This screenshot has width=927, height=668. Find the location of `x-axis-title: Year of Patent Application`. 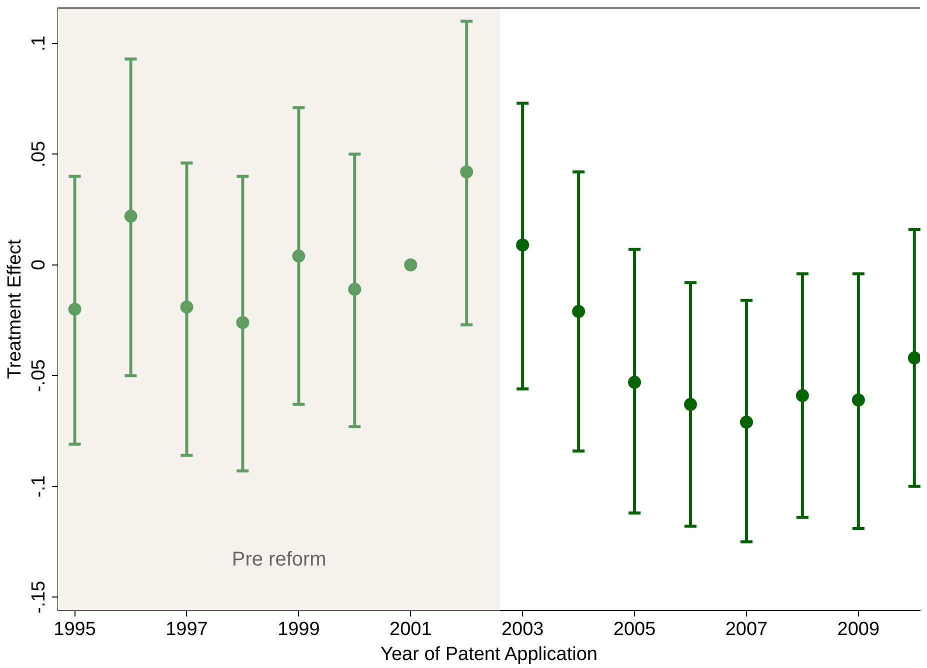

x-axis-title: Year of Patent Application is located at coordinates (489, 654).